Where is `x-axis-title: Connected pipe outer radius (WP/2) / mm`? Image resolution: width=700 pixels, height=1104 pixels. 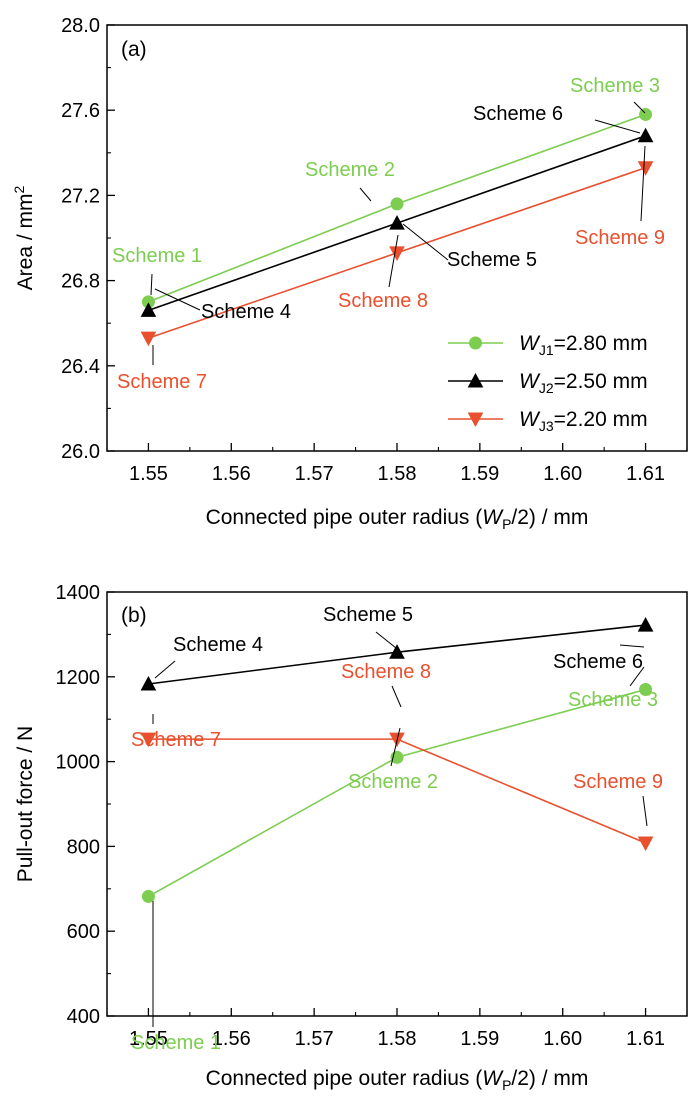
x-axis-title: Connected pipe outer radius (WP/2) / mm is located at coordinates (397, 1080).